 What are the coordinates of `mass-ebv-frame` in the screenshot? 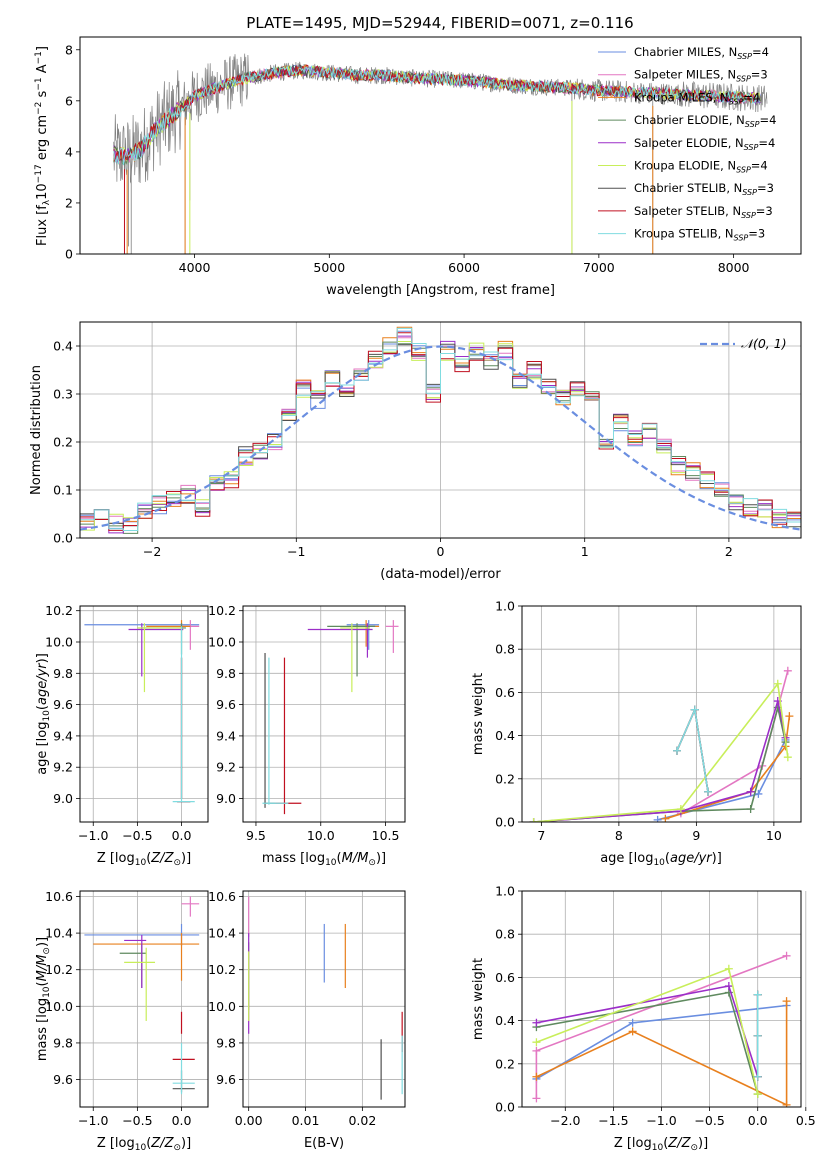 It's located at (324, 999).